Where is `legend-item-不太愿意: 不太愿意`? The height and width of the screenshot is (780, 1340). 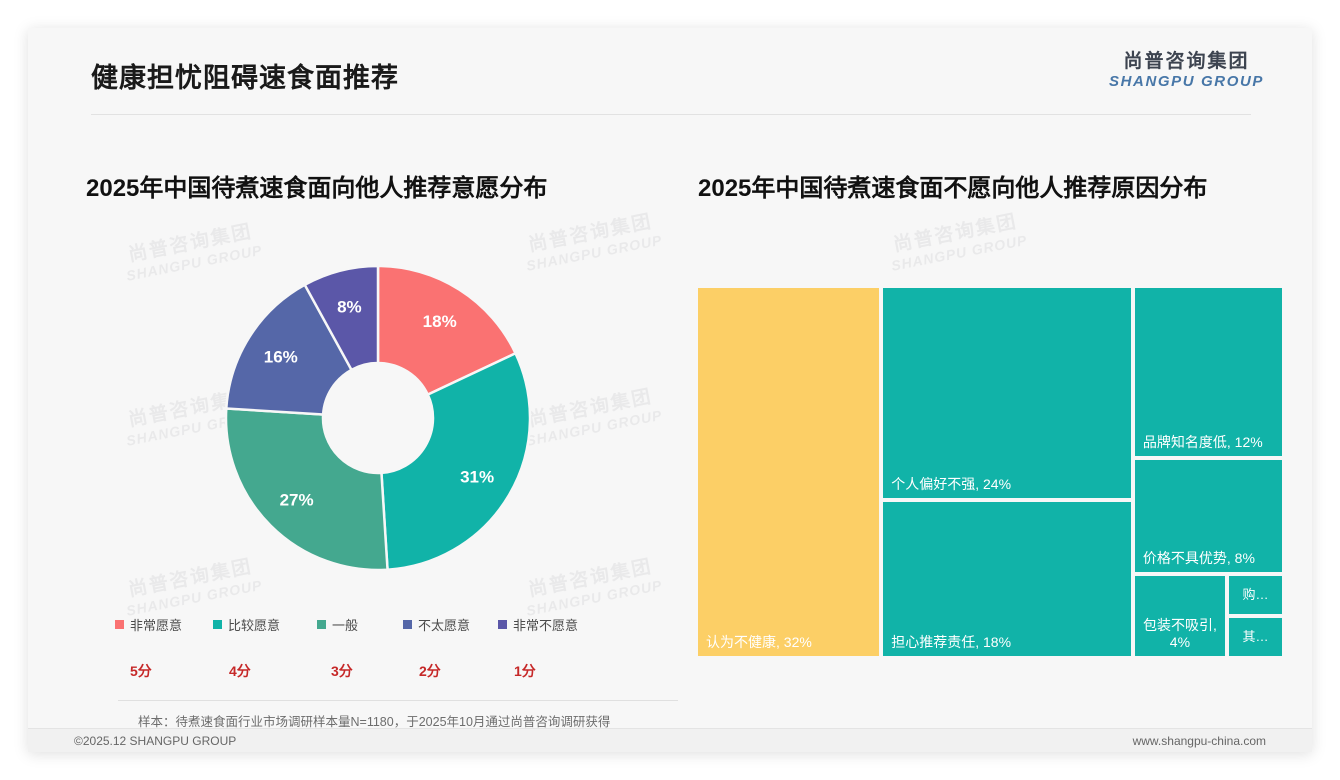
legend-item-不太愿意: 不太愿意 is located at coordinates (436, 624).